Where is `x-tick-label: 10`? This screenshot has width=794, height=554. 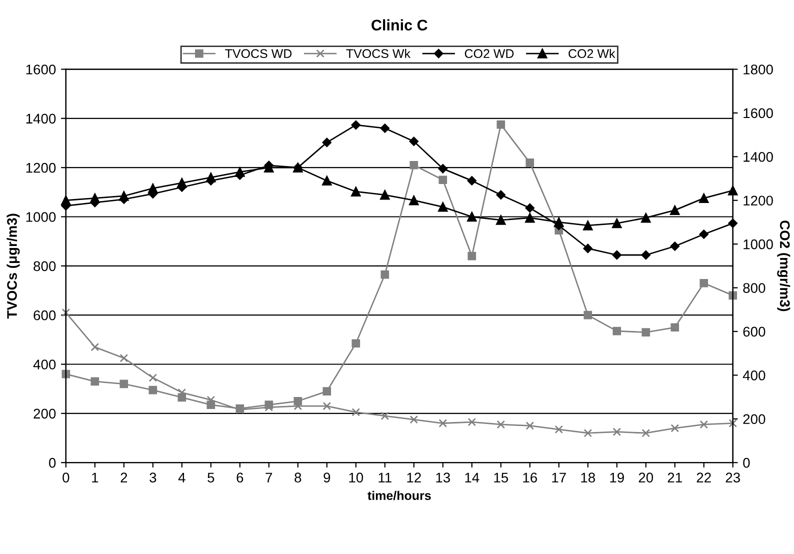 x-tick-label: 10 is located at coordinates (356, 477).